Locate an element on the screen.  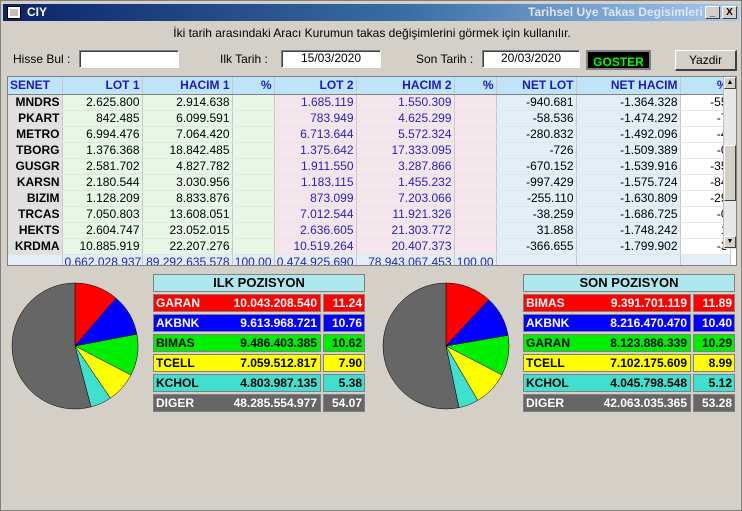
column-header: NET LOT is located at coordinates (536, 86).